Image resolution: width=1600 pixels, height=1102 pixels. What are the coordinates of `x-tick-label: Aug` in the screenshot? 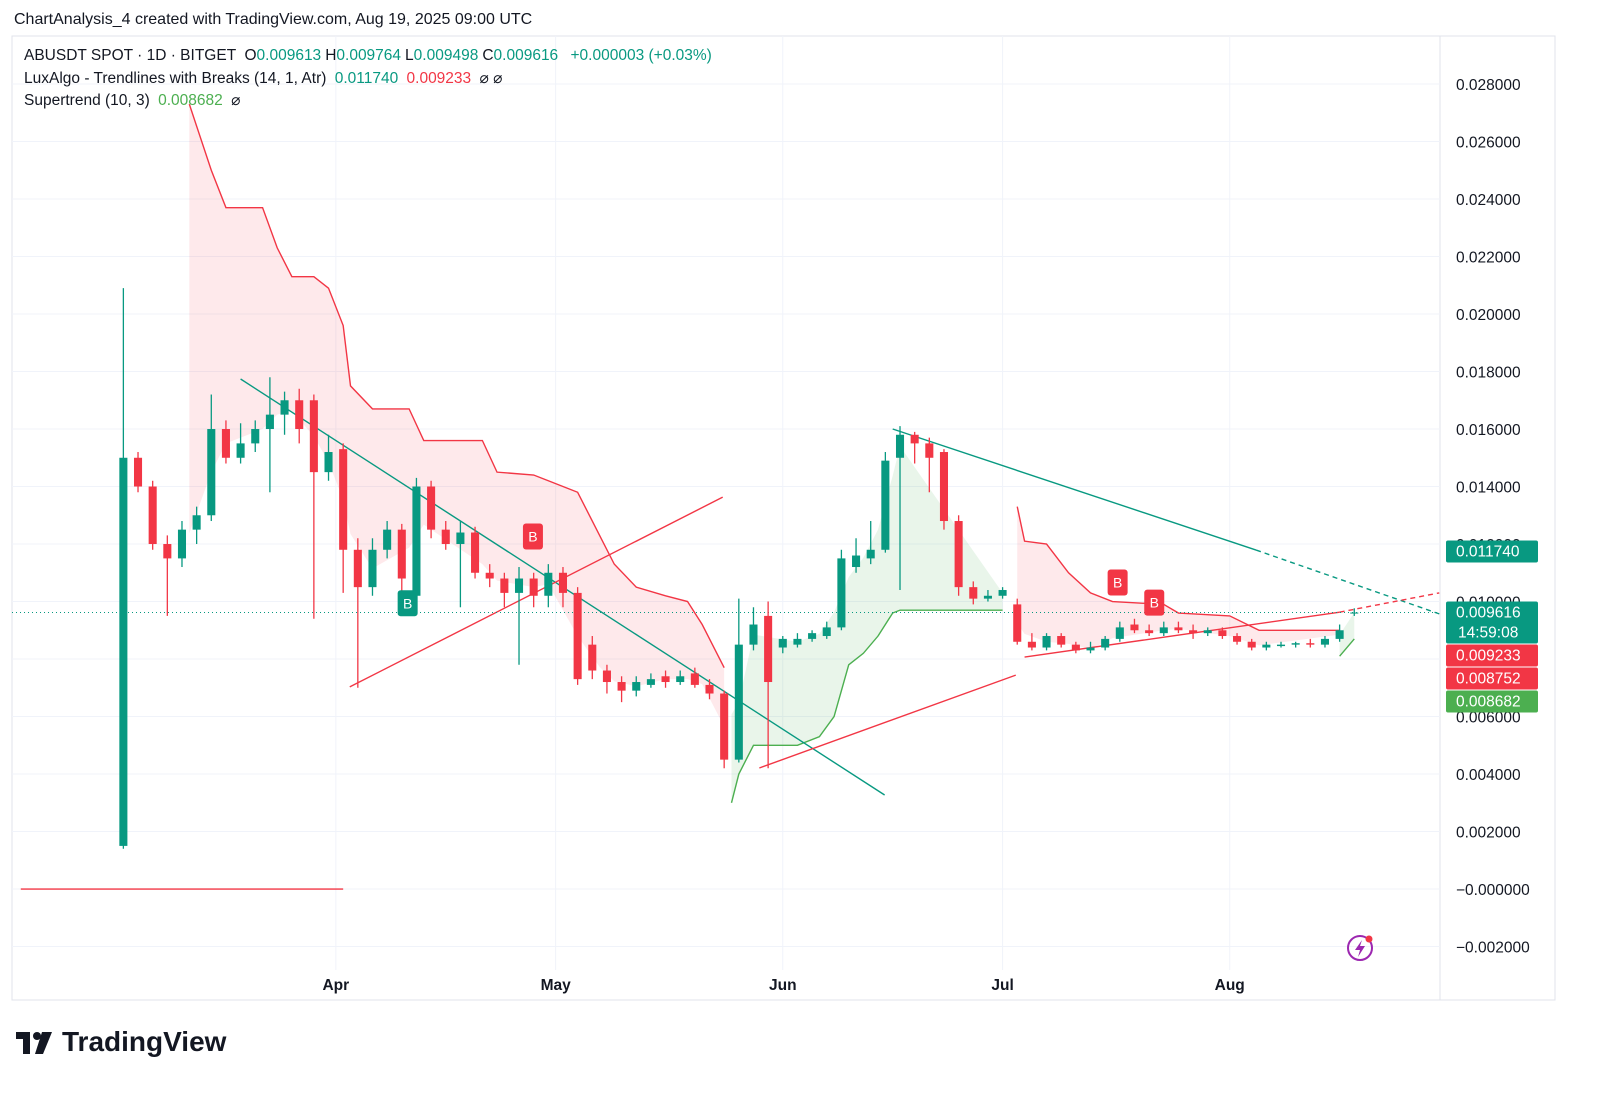 It's located at (1230, 985).